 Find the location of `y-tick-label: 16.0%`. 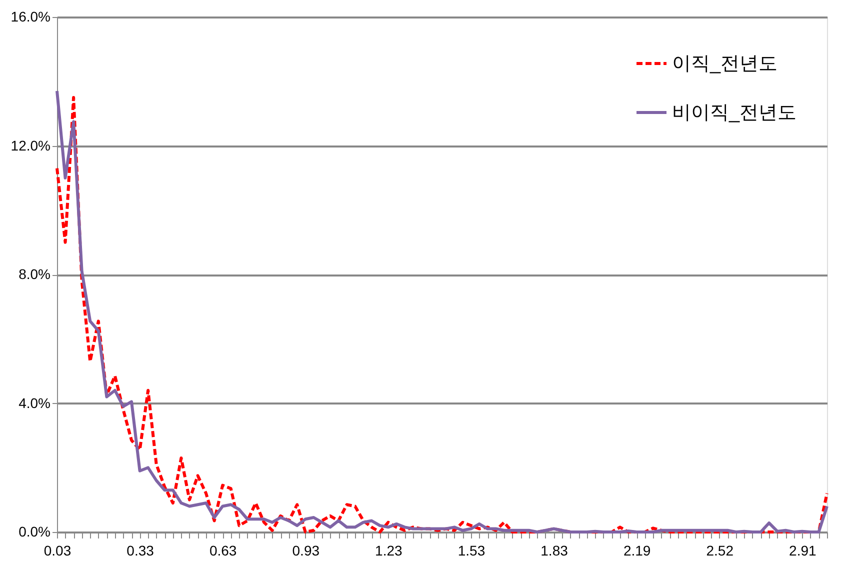

y-tick-label: 16.0% is located at coordinates (30, 16).